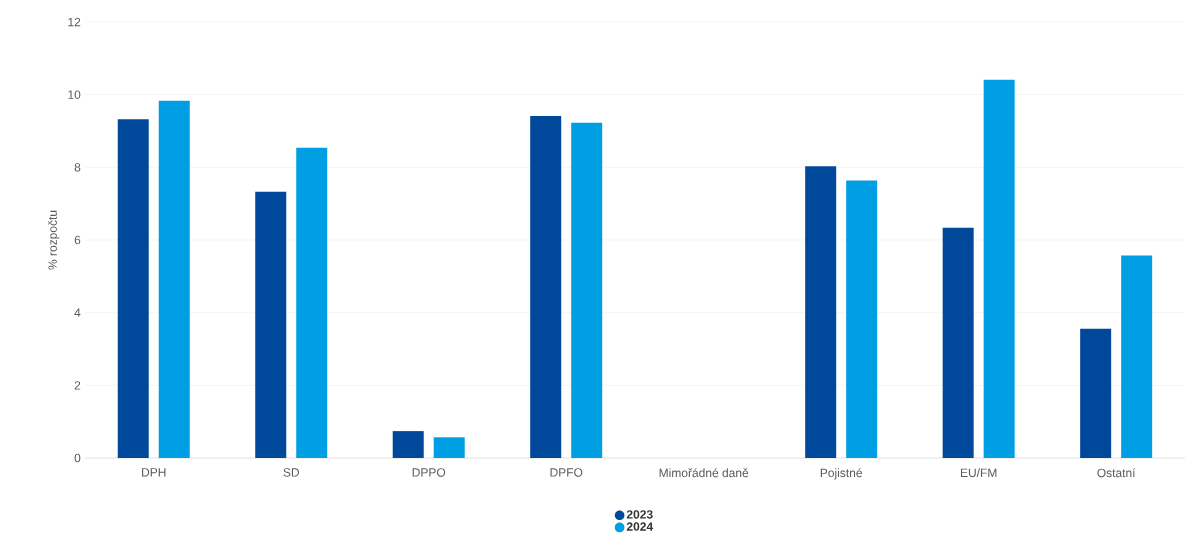 The width and height of the screenshot is (1191, 560). I want to click on x-tick-label: DPFO, so click(566, 472).